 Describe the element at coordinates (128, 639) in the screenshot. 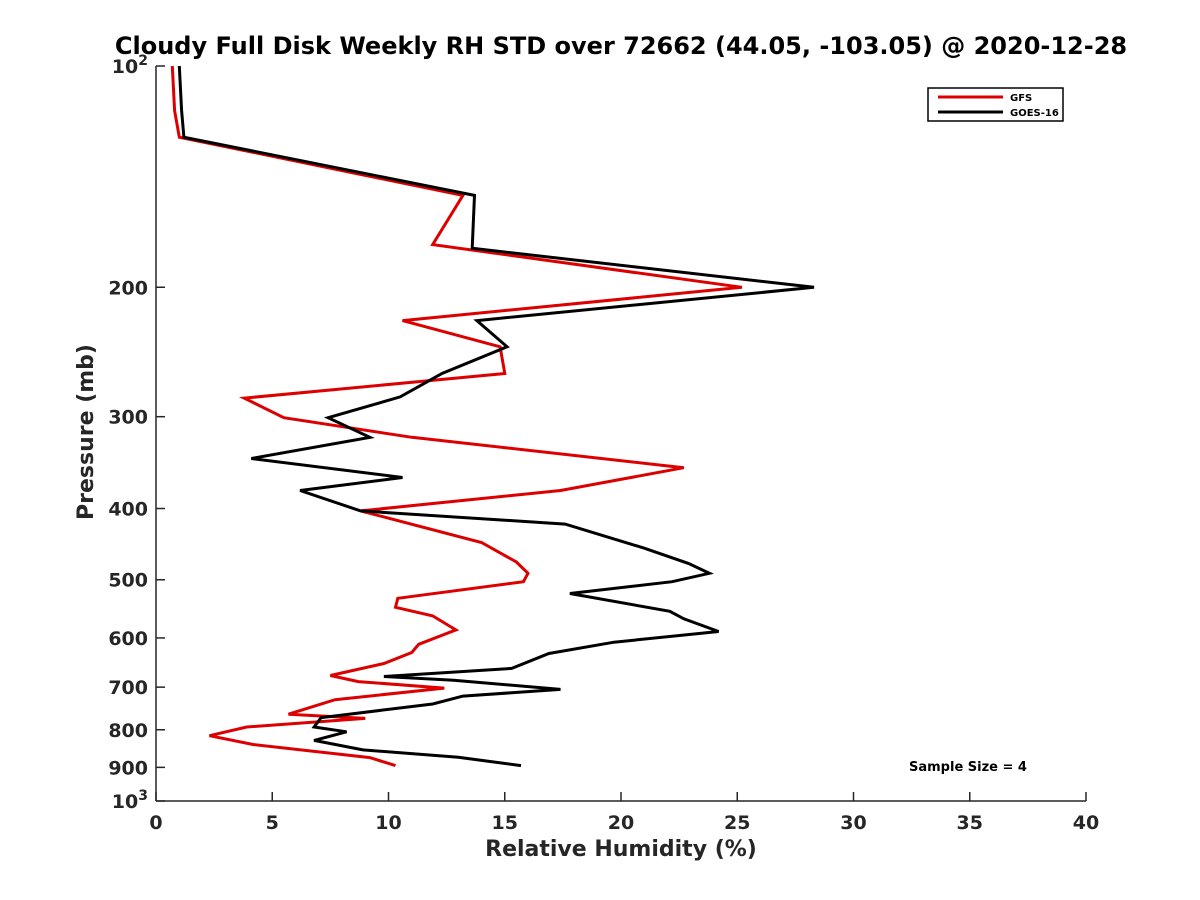

I see `y-tick-label: 600` at that location.